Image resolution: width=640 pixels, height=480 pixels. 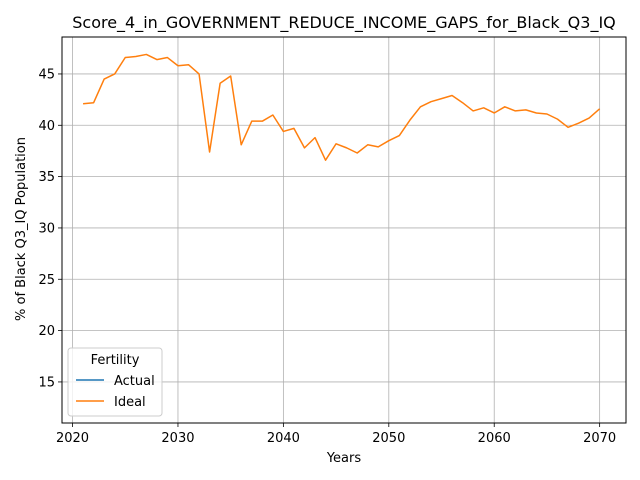 I want to click on x-tick-label: 2030, so click(x=177, y=438).